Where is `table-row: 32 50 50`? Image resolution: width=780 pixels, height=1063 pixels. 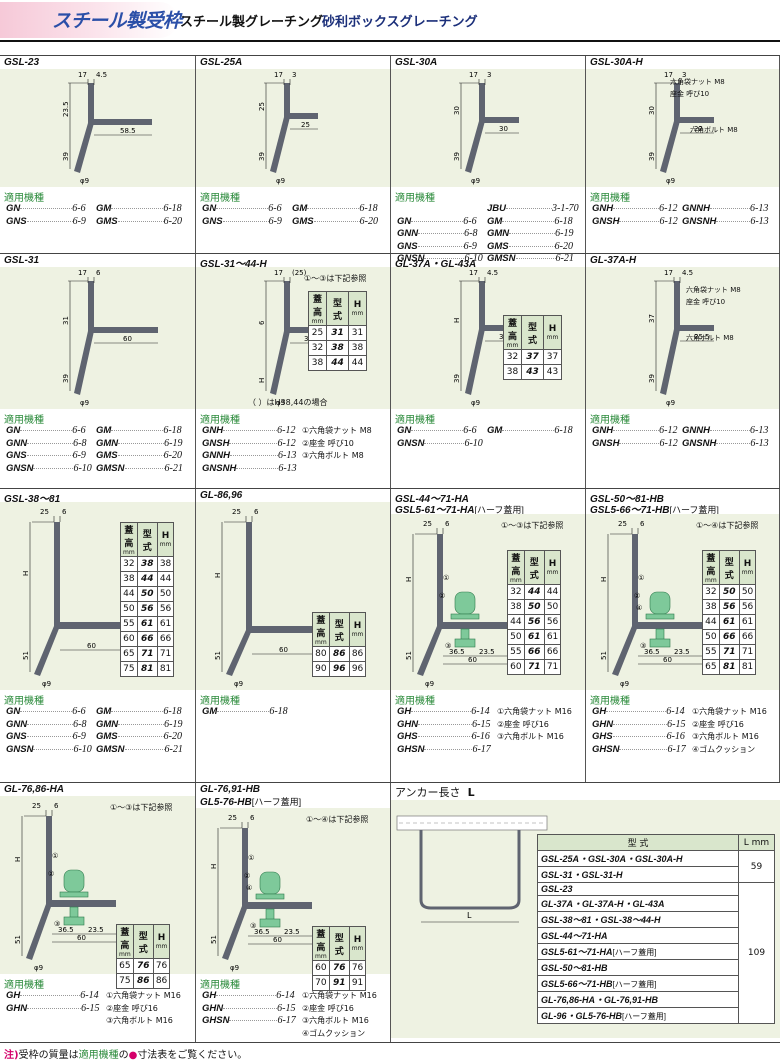 table-row: 32 50 50 is located at coordinates (729, 592).